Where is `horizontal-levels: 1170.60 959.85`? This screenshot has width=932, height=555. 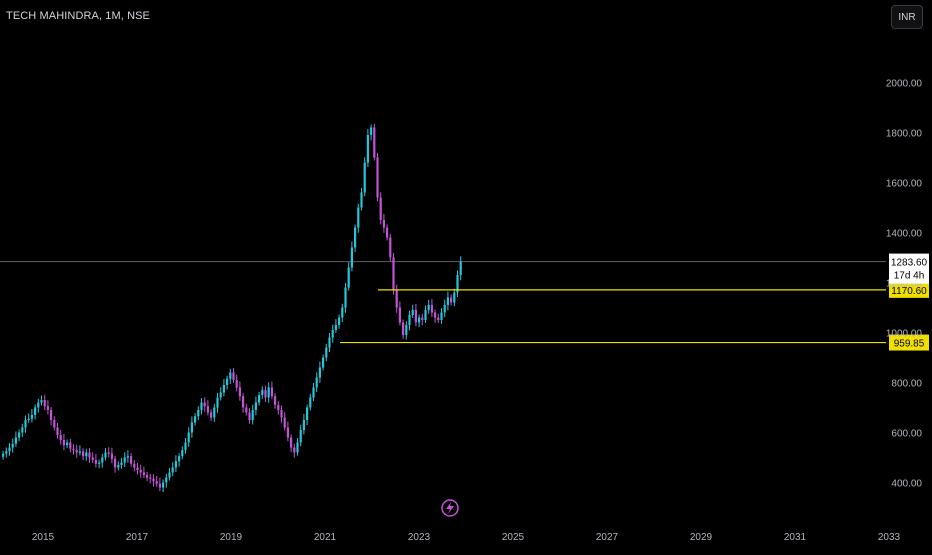
horizontal-levels: 1170.60 959.85 is located at coordinates (634, 316).